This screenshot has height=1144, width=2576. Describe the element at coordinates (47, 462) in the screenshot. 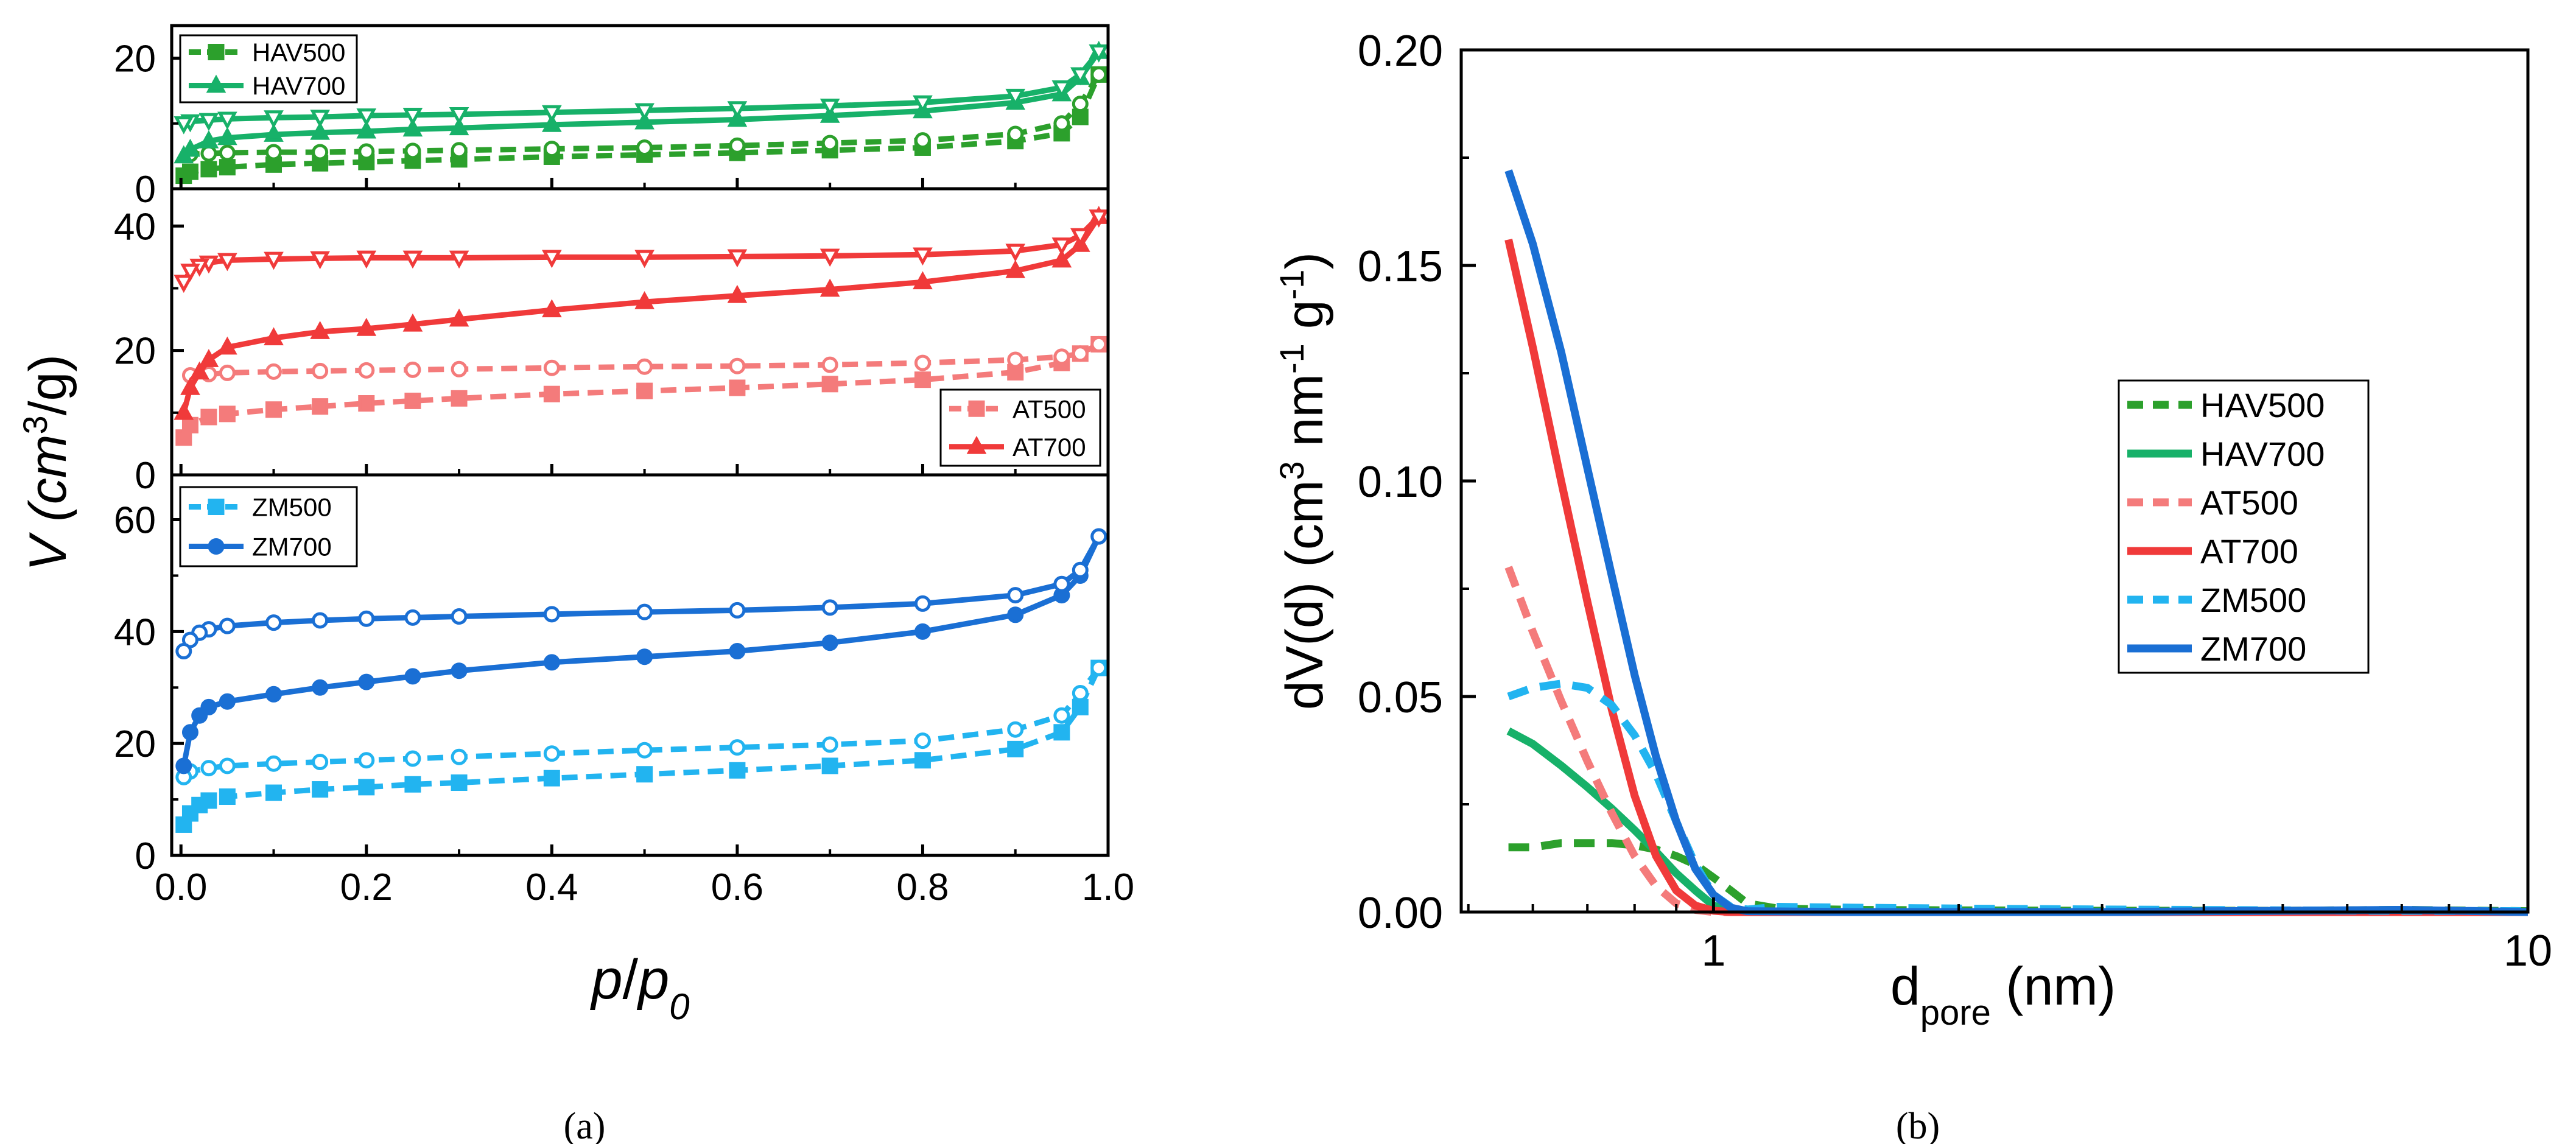

I see `panel-a-y-axis-label: V (cm3/g)` at that location.